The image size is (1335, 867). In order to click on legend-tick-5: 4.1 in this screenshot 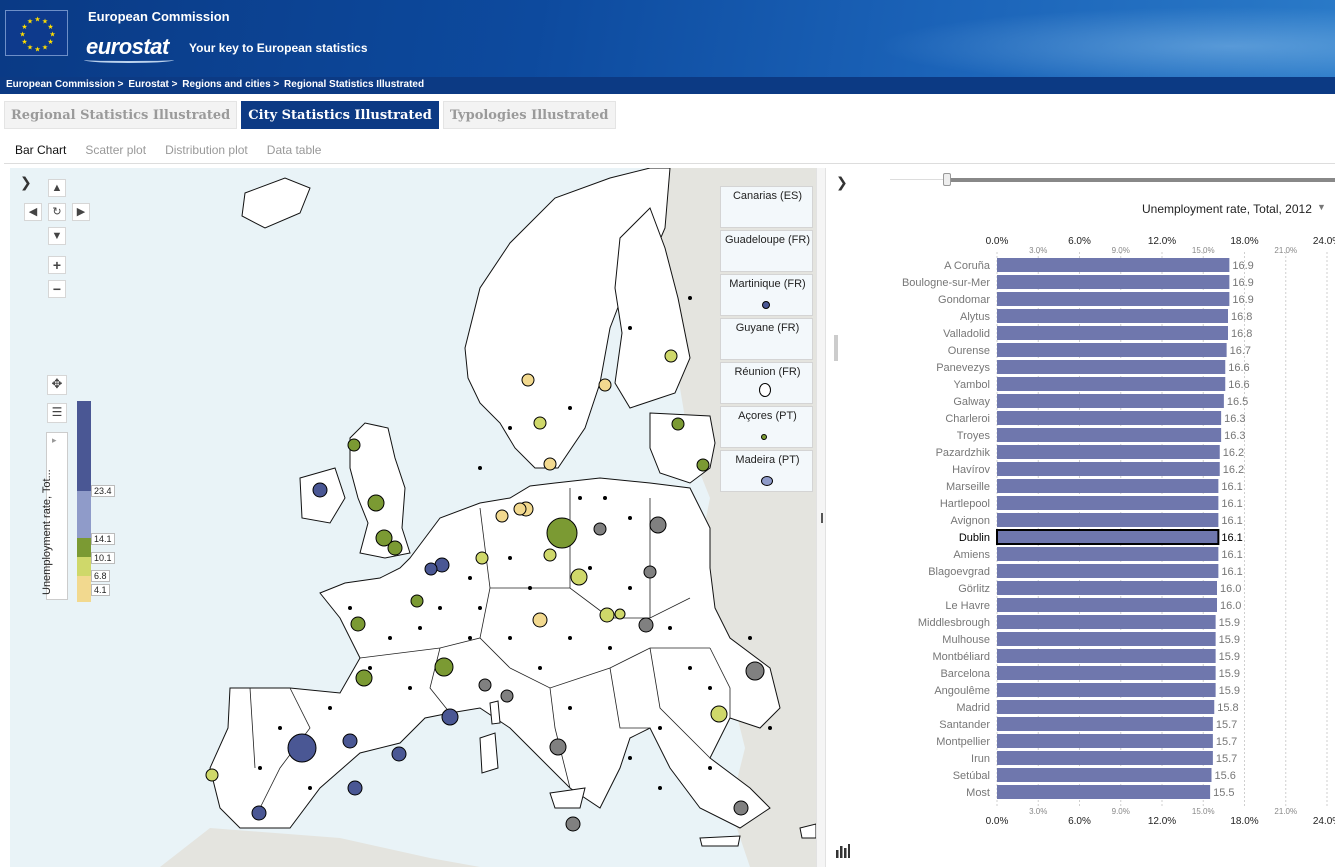, I will do `click(100, 590)`.